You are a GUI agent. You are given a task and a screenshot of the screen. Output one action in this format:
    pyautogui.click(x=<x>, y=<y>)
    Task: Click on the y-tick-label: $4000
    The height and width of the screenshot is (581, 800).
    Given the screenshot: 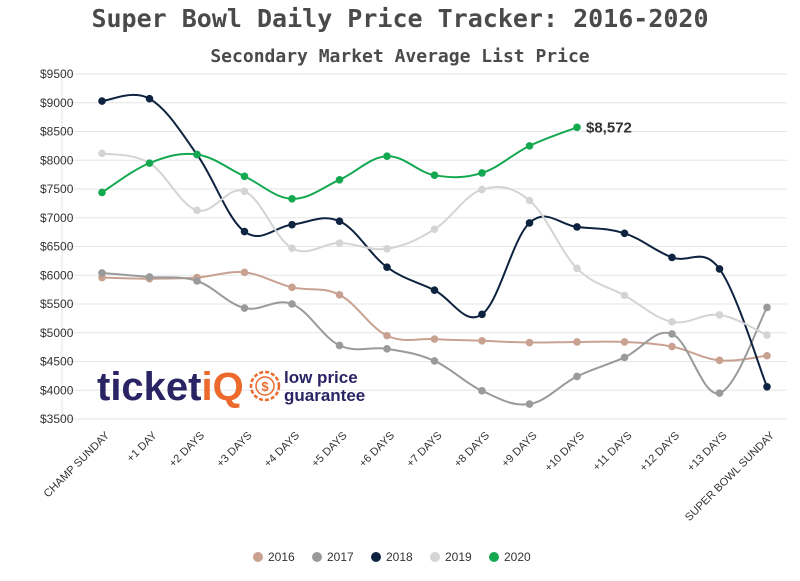 What is the action you would take?
    pyautogui.click(x=57, y=390)
    